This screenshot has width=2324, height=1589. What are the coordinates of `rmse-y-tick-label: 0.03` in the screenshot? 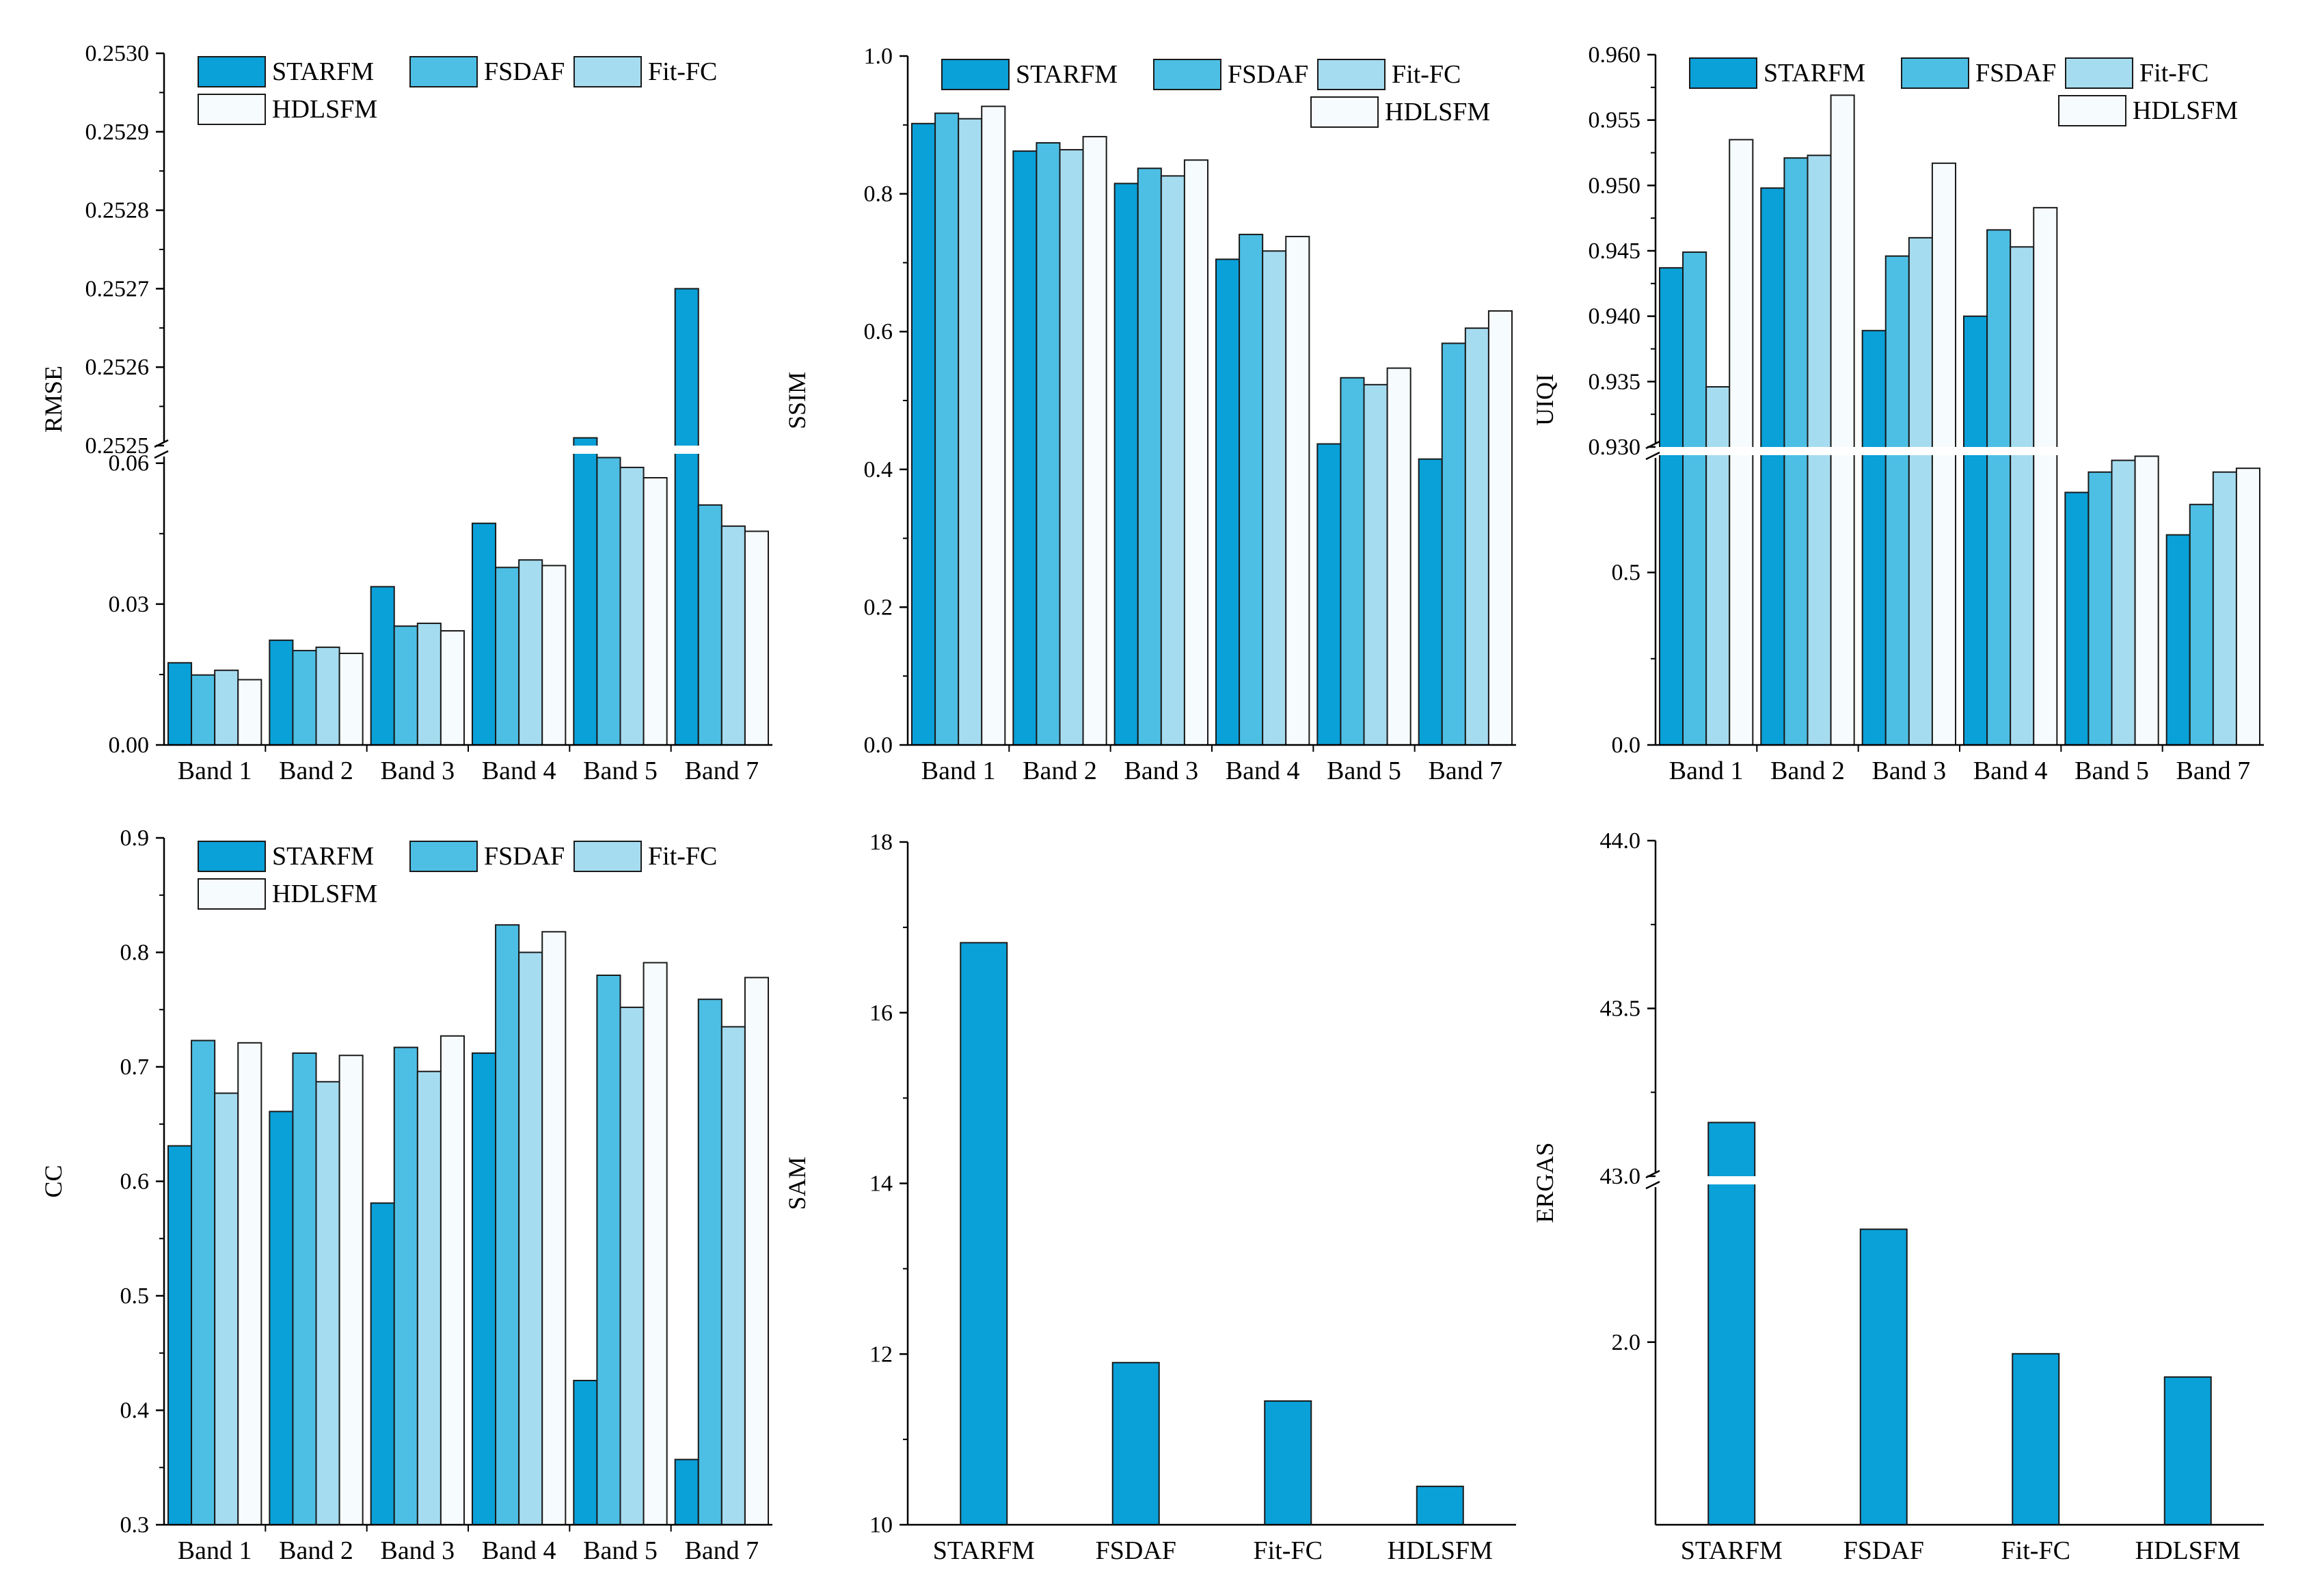 It's located at (129, 604).